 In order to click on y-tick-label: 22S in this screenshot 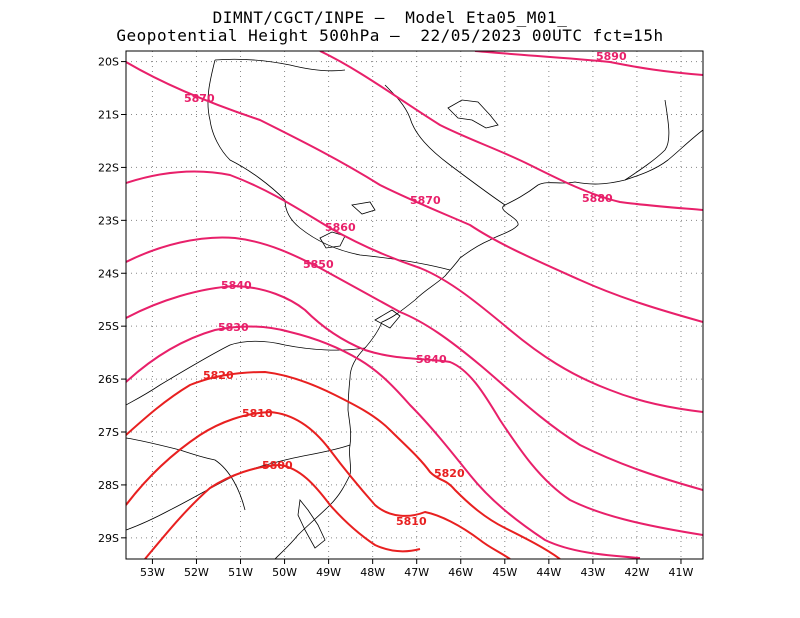, I will do `click(108, 167)`.